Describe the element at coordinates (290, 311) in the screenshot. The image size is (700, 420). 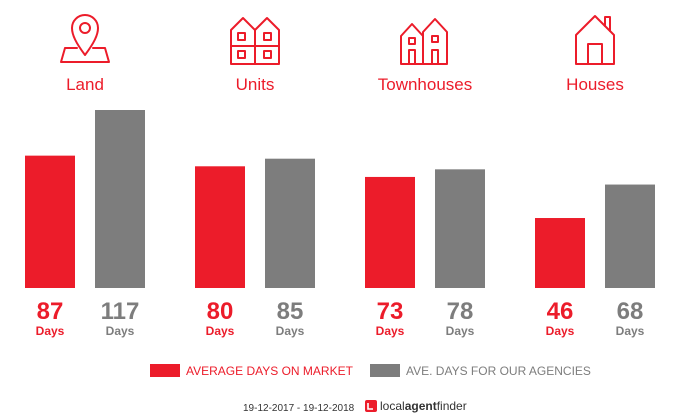
I see `value-label-units-our-agencies: 85` at that location.